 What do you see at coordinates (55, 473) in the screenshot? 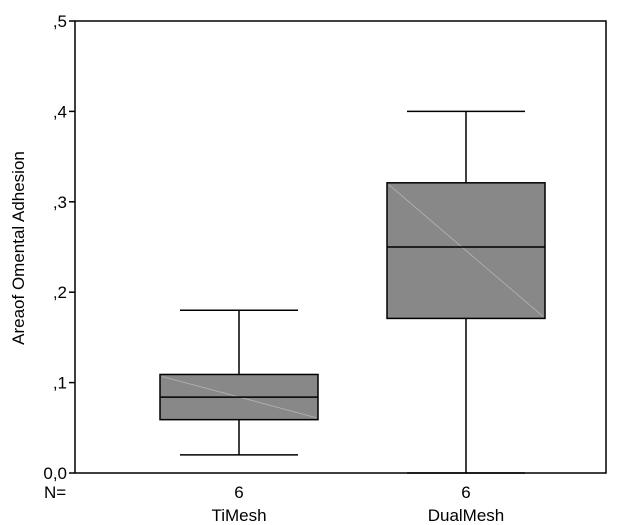
I see `y-tick-label: 0,0` at bounding box center [55, 473].